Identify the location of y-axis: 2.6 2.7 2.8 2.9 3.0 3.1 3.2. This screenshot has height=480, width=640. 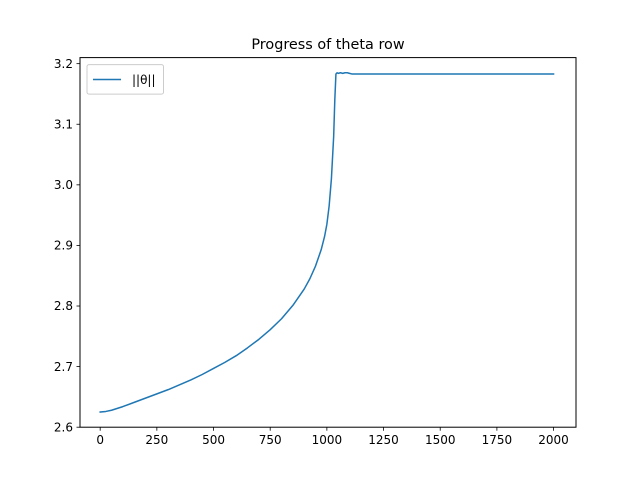
(67, 245).